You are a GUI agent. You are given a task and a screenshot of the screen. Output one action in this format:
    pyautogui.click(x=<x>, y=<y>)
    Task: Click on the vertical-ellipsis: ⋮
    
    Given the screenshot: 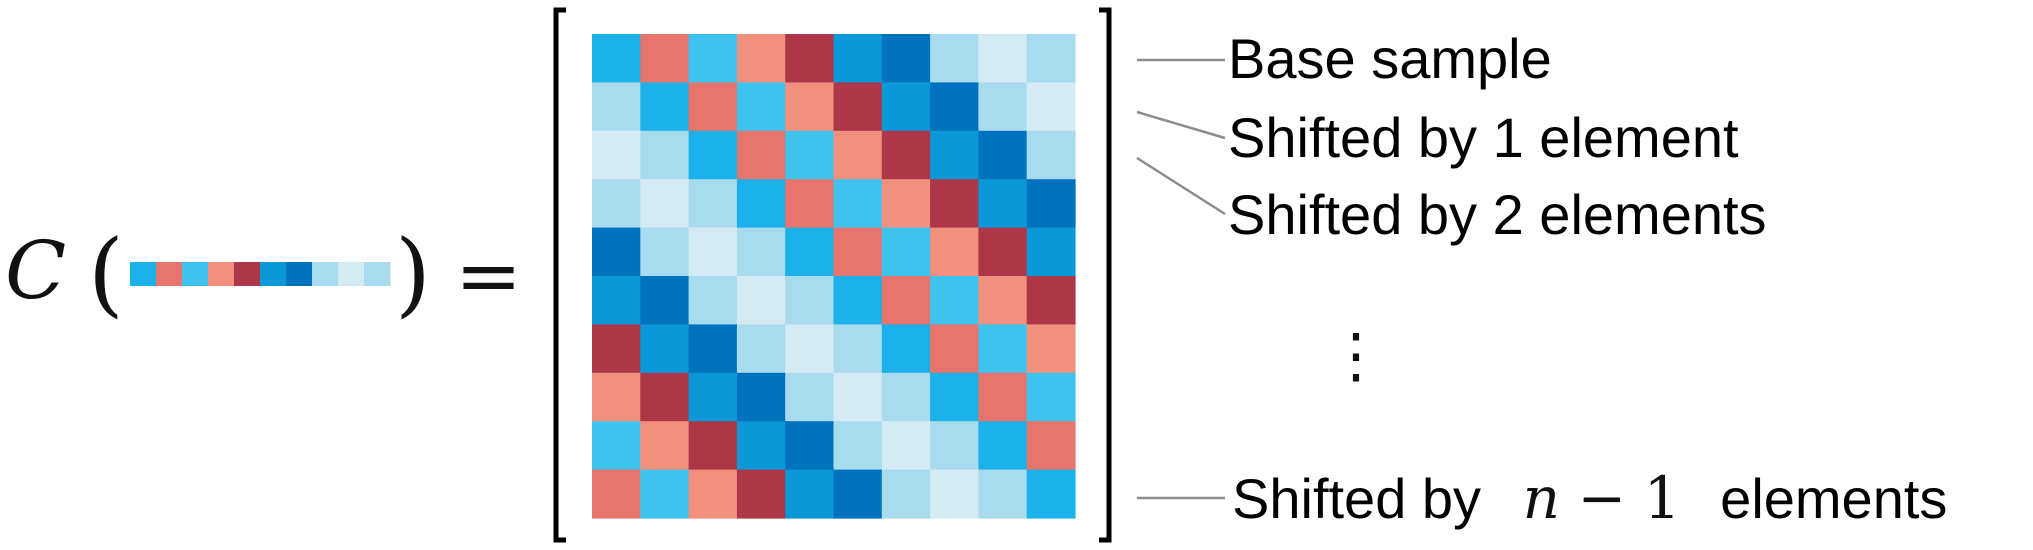 What is the action you would take?
    pyautogui.click(x=1356, y=356)
    